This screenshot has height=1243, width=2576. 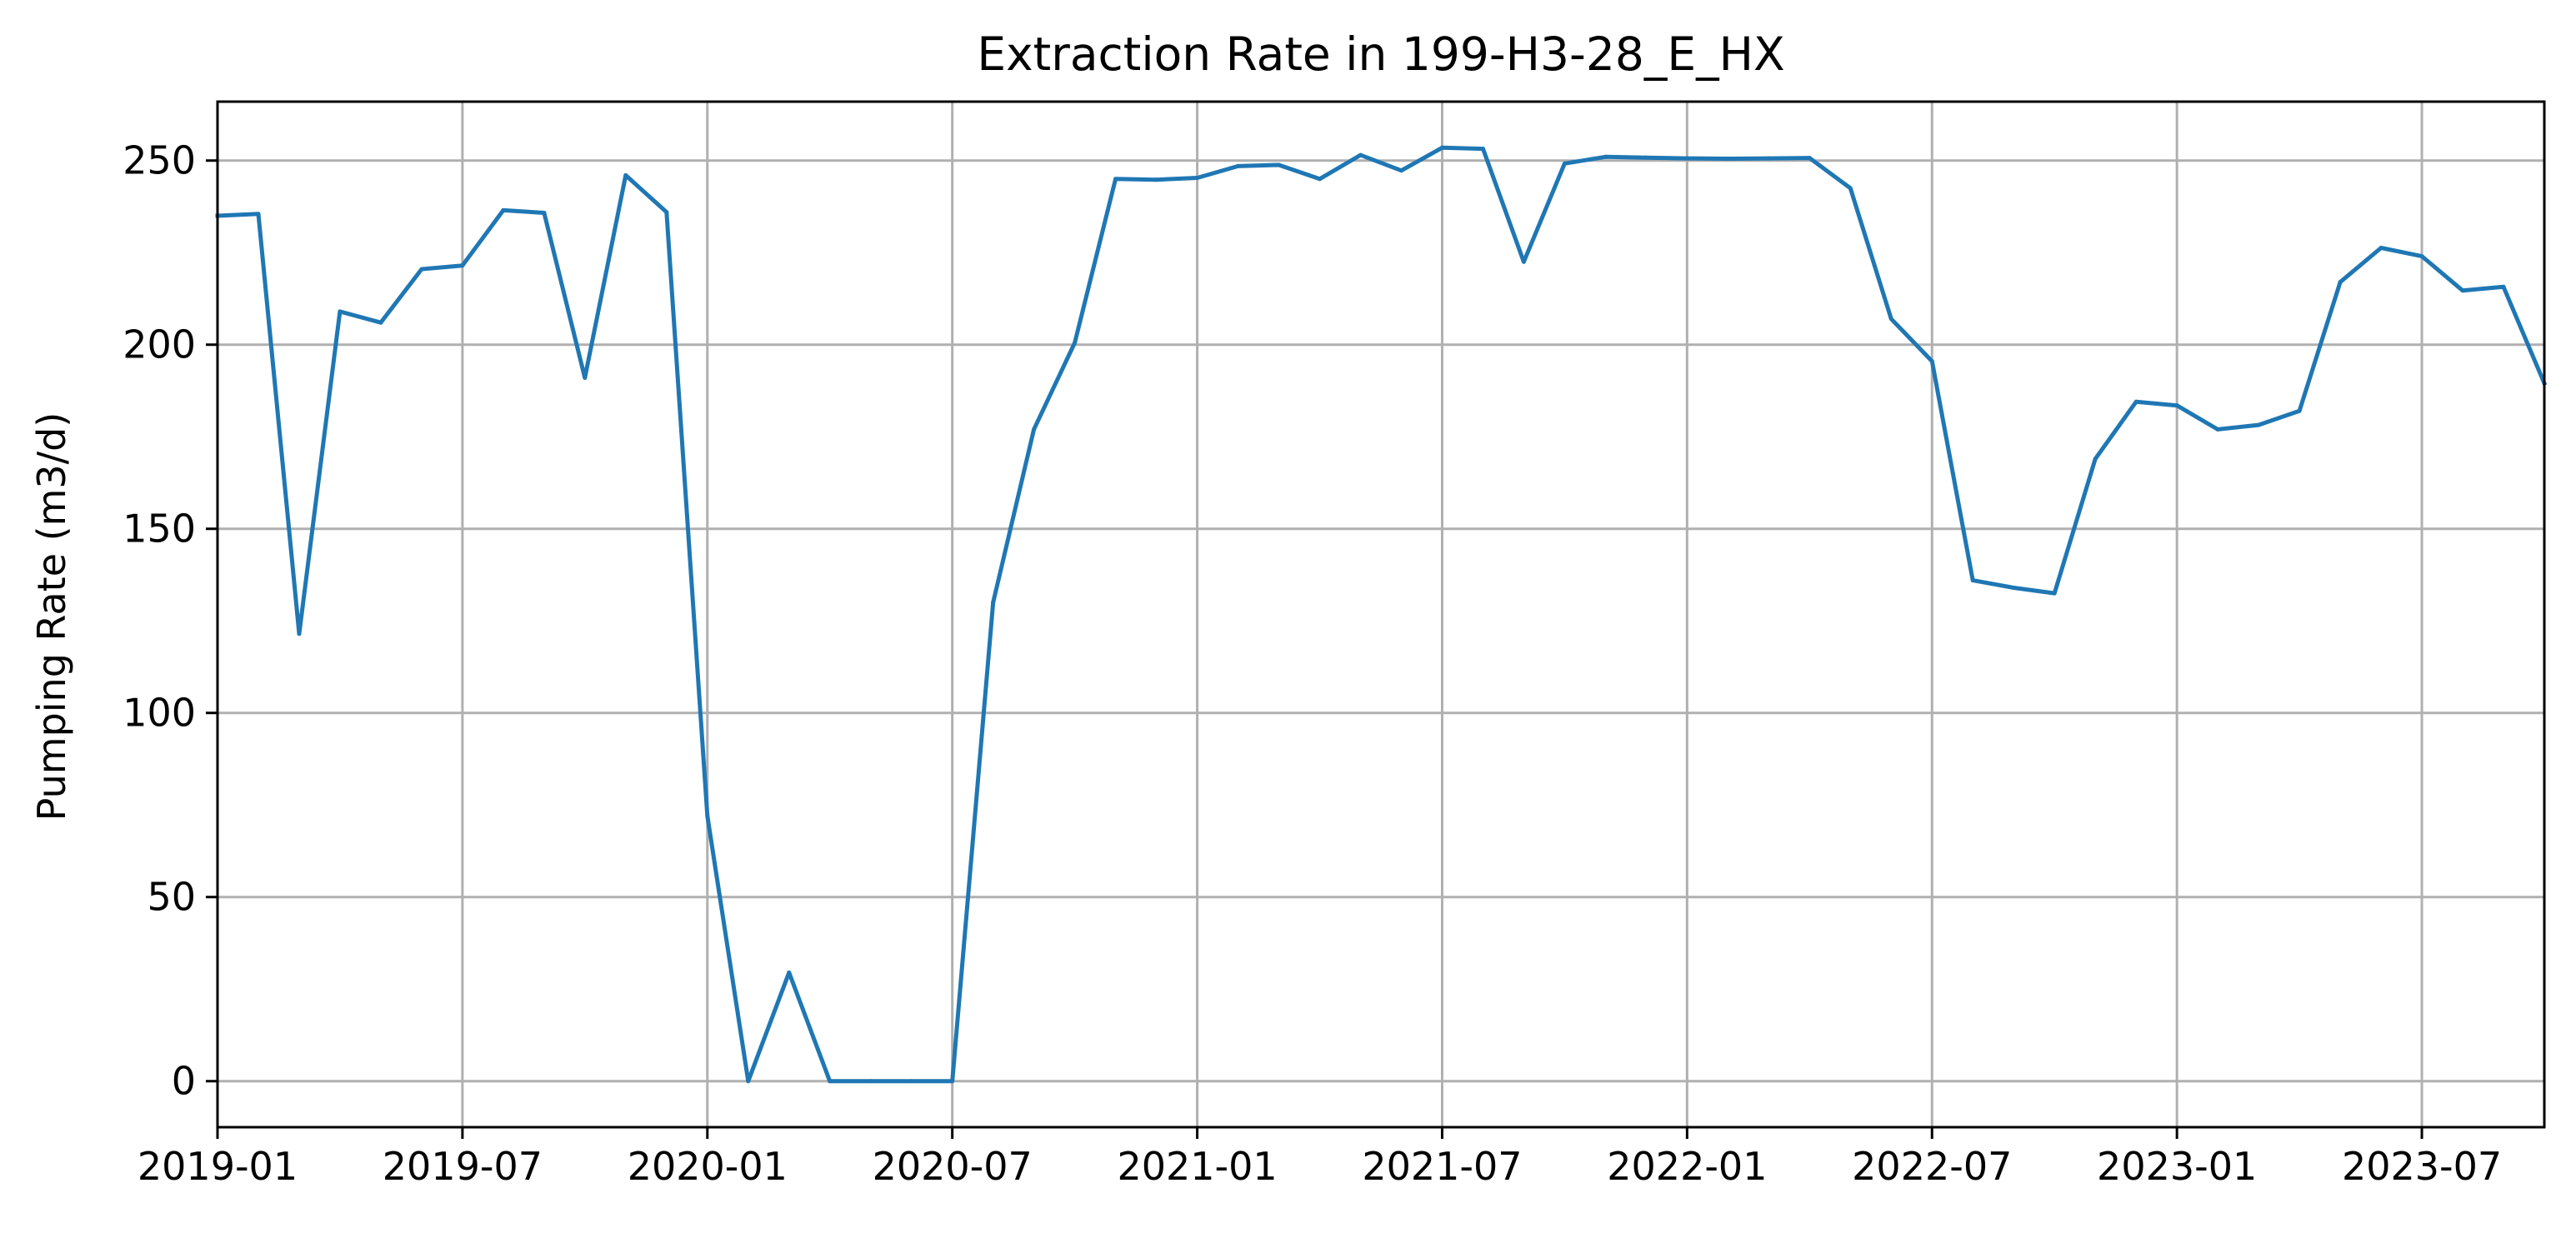 I want to click on y-tick-label: 250, so click(x=160, y=161).